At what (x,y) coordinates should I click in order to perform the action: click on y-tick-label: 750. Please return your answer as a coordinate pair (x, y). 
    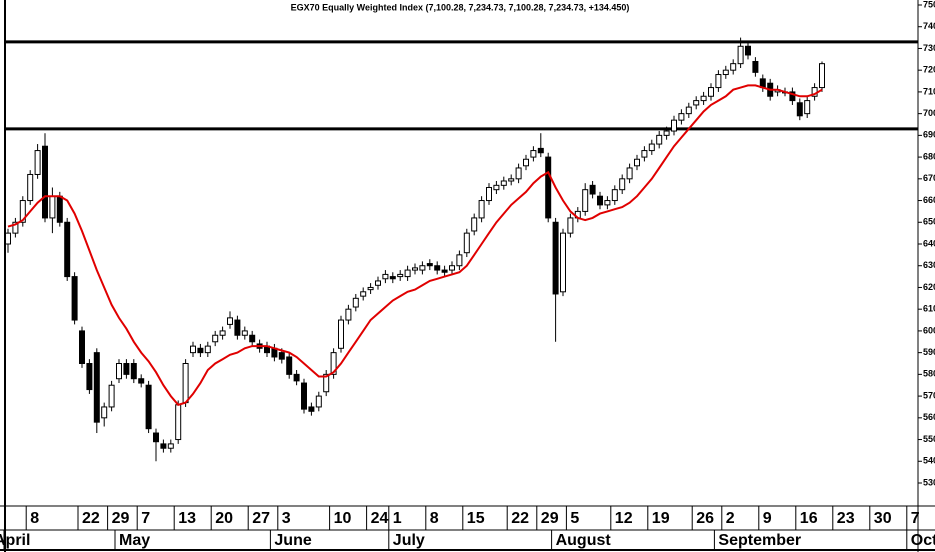
    Looking at the image, I should click on (929, 4).